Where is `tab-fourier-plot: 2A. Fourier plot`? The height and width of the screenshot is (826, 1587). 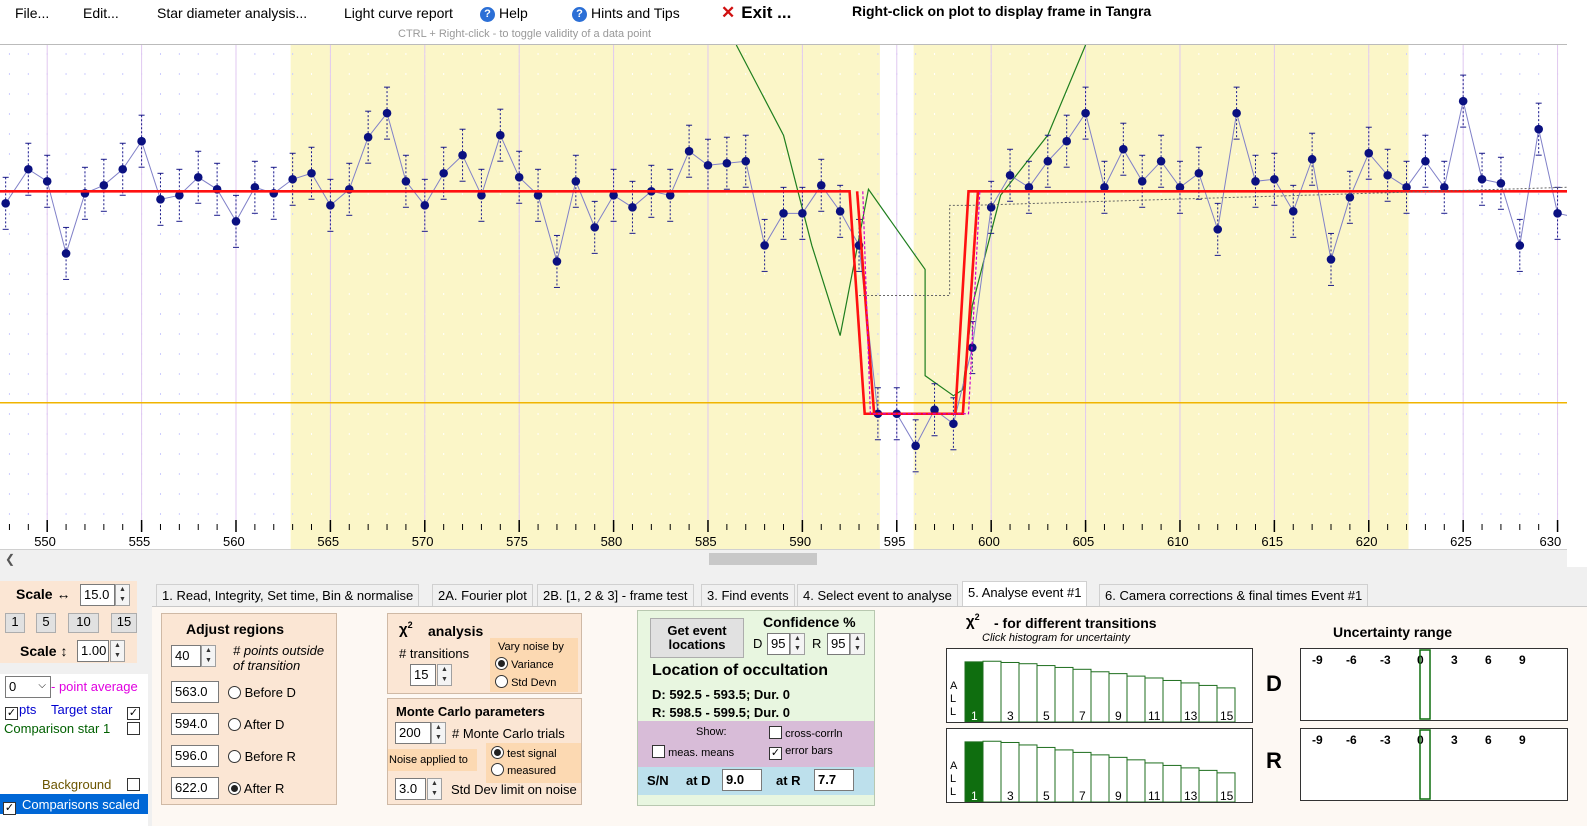 tab-fourier-plot: 2A. Fourier plot is located at coordinates (482, 595).